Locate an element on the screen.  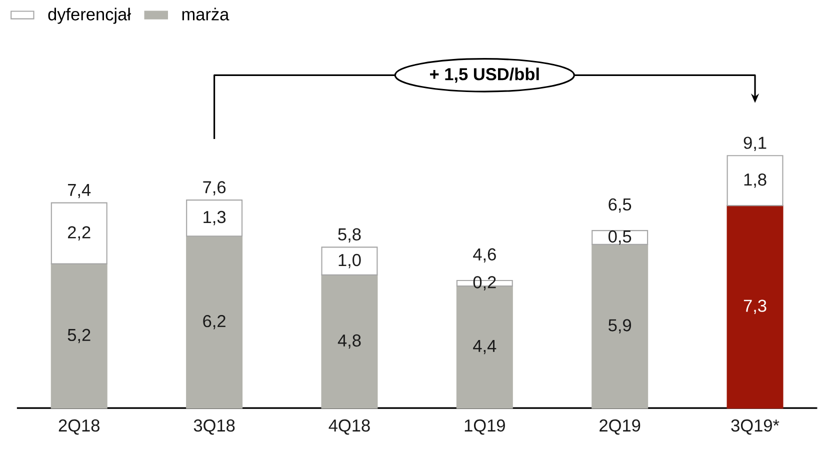
x-tick-label: 4Q18 is located at coordinates (349, 427).